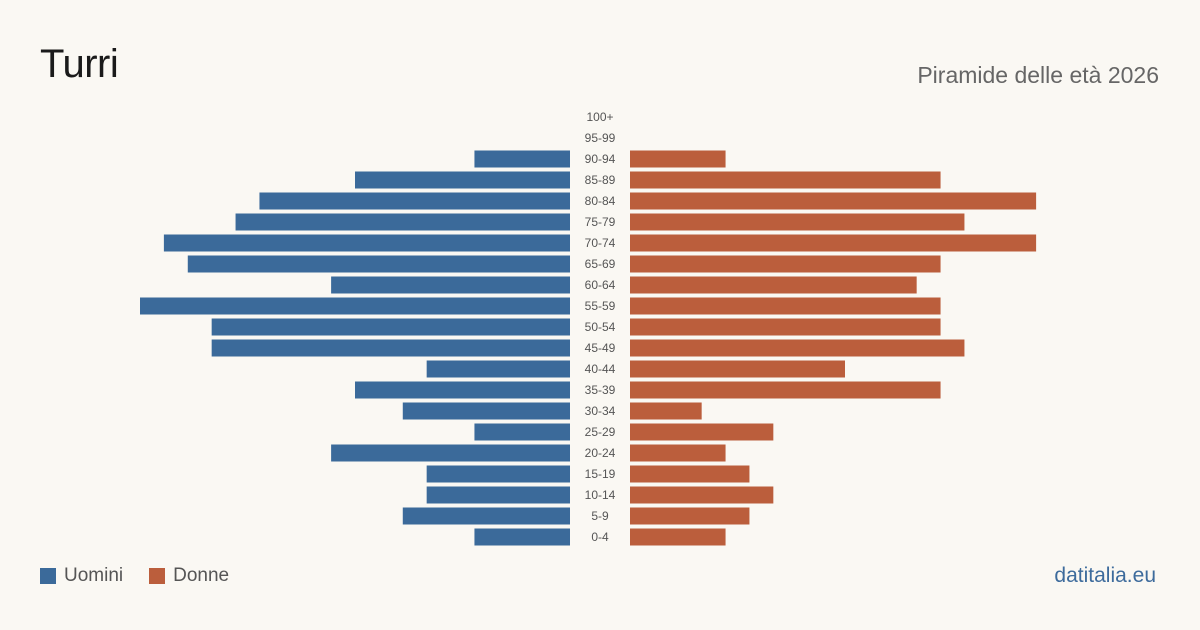  Describe the element at coordinates (600, 201) in the screenshot. I see `age-label-80-84: 80-84` at that location.